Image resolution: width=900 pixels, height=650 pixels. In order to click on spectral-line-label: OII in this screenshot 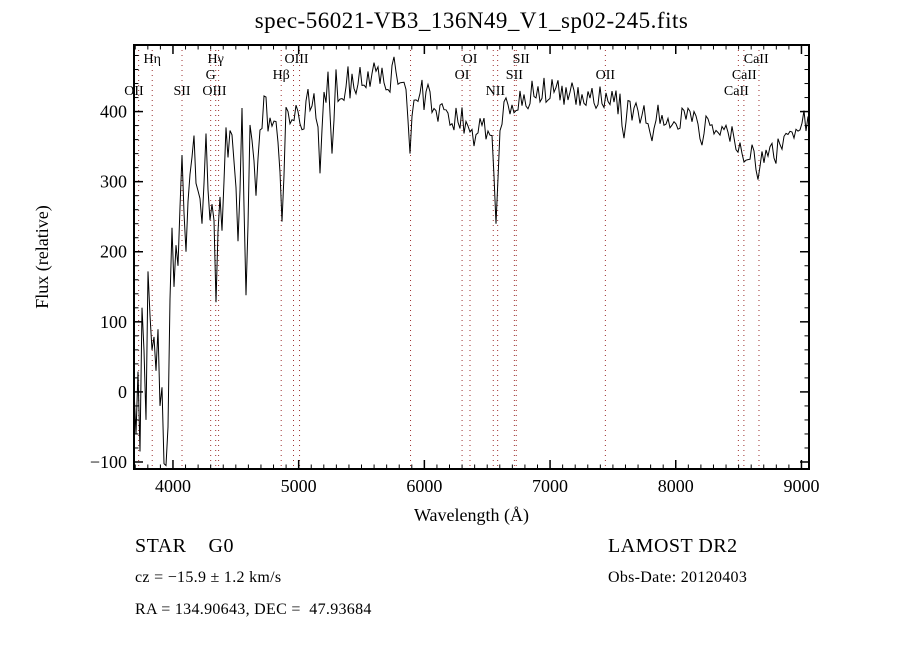, I will do `click(606, 75)`.